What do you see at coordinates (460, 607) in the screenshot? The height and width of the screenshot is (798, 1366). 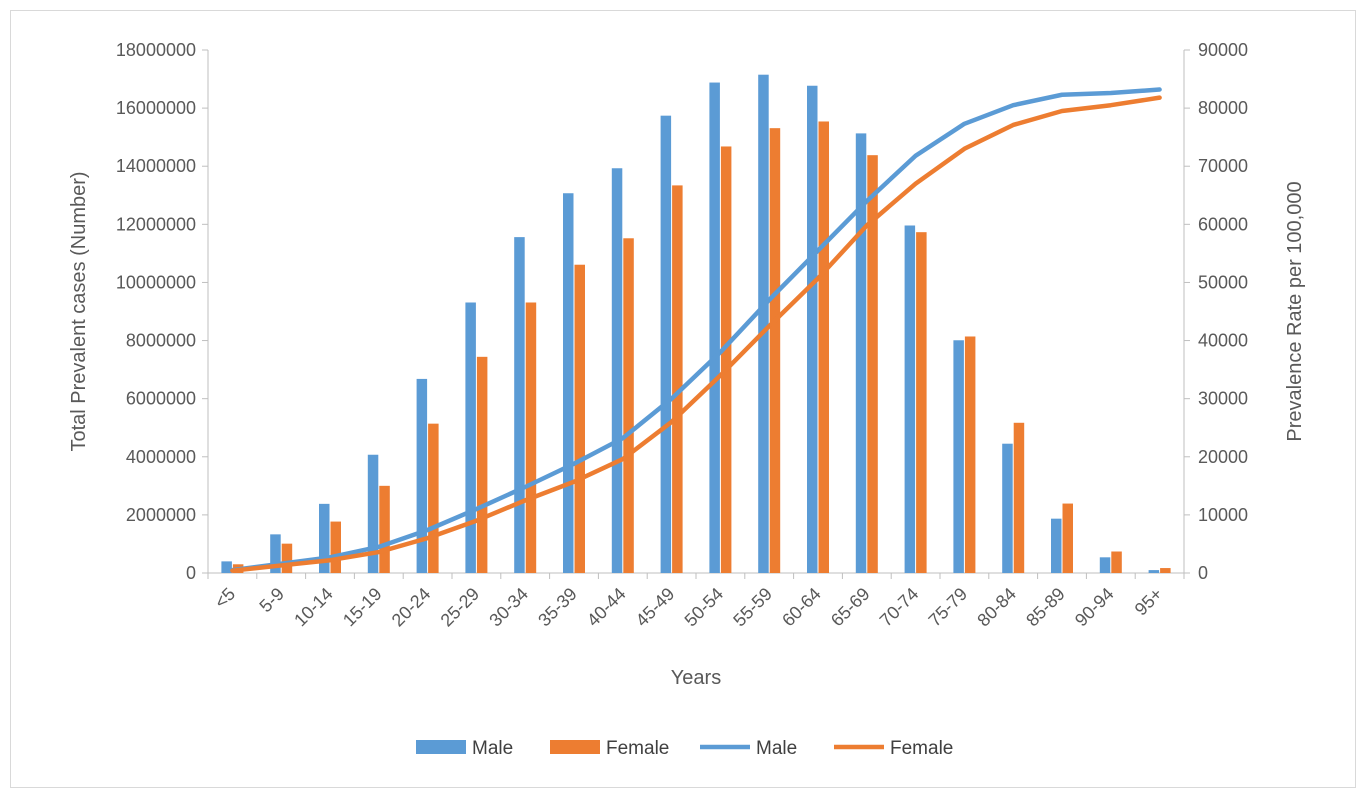 I see `x-tick-label: 25-29` at bounding box center [460, 607].